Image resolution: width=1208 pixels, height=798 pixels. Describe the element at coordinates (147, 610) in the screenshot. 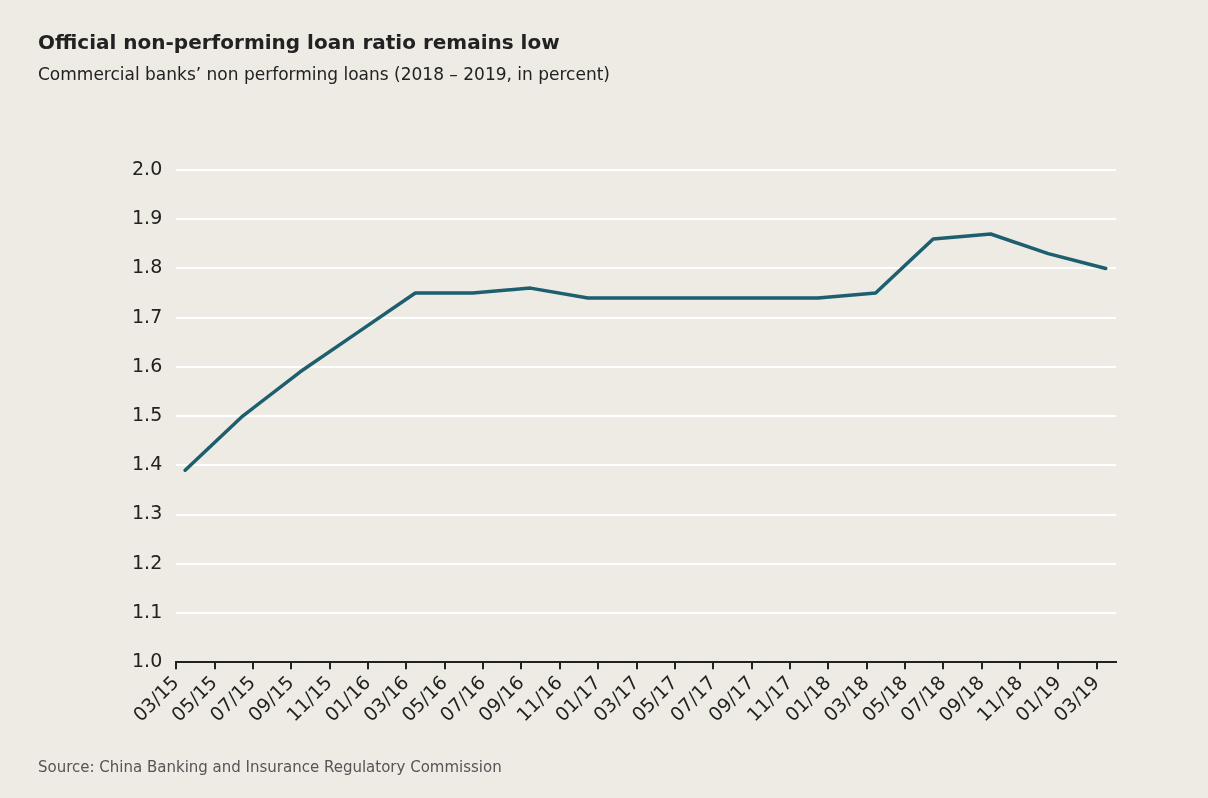

I see `y-tick-label: 1.1` at that location.